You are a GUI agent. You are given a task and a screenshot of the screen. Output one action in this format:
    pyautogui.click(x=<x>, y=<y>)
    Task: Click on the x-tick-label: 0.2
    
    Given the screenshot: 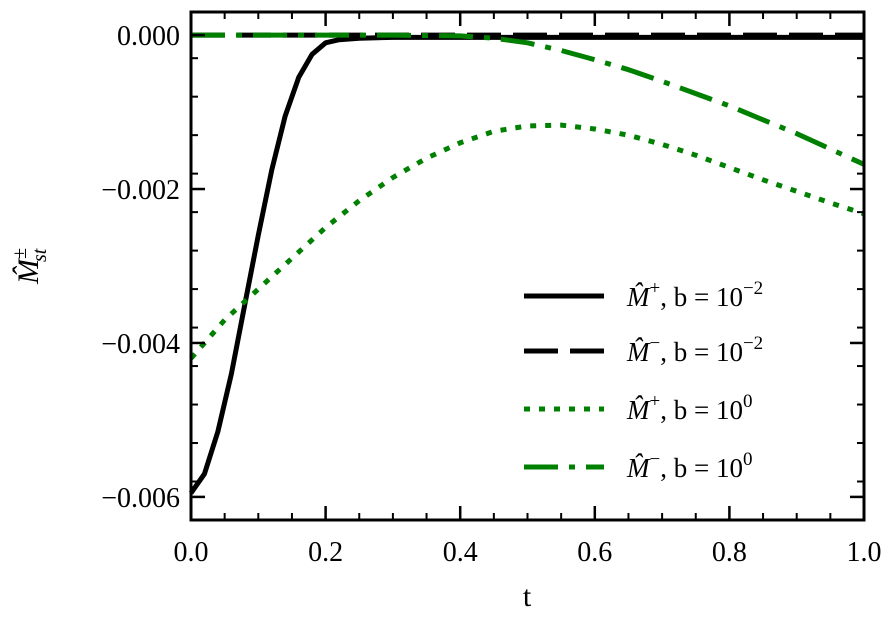 What is the action you would take?
    pyautogui.click(x=325, y=552)
    